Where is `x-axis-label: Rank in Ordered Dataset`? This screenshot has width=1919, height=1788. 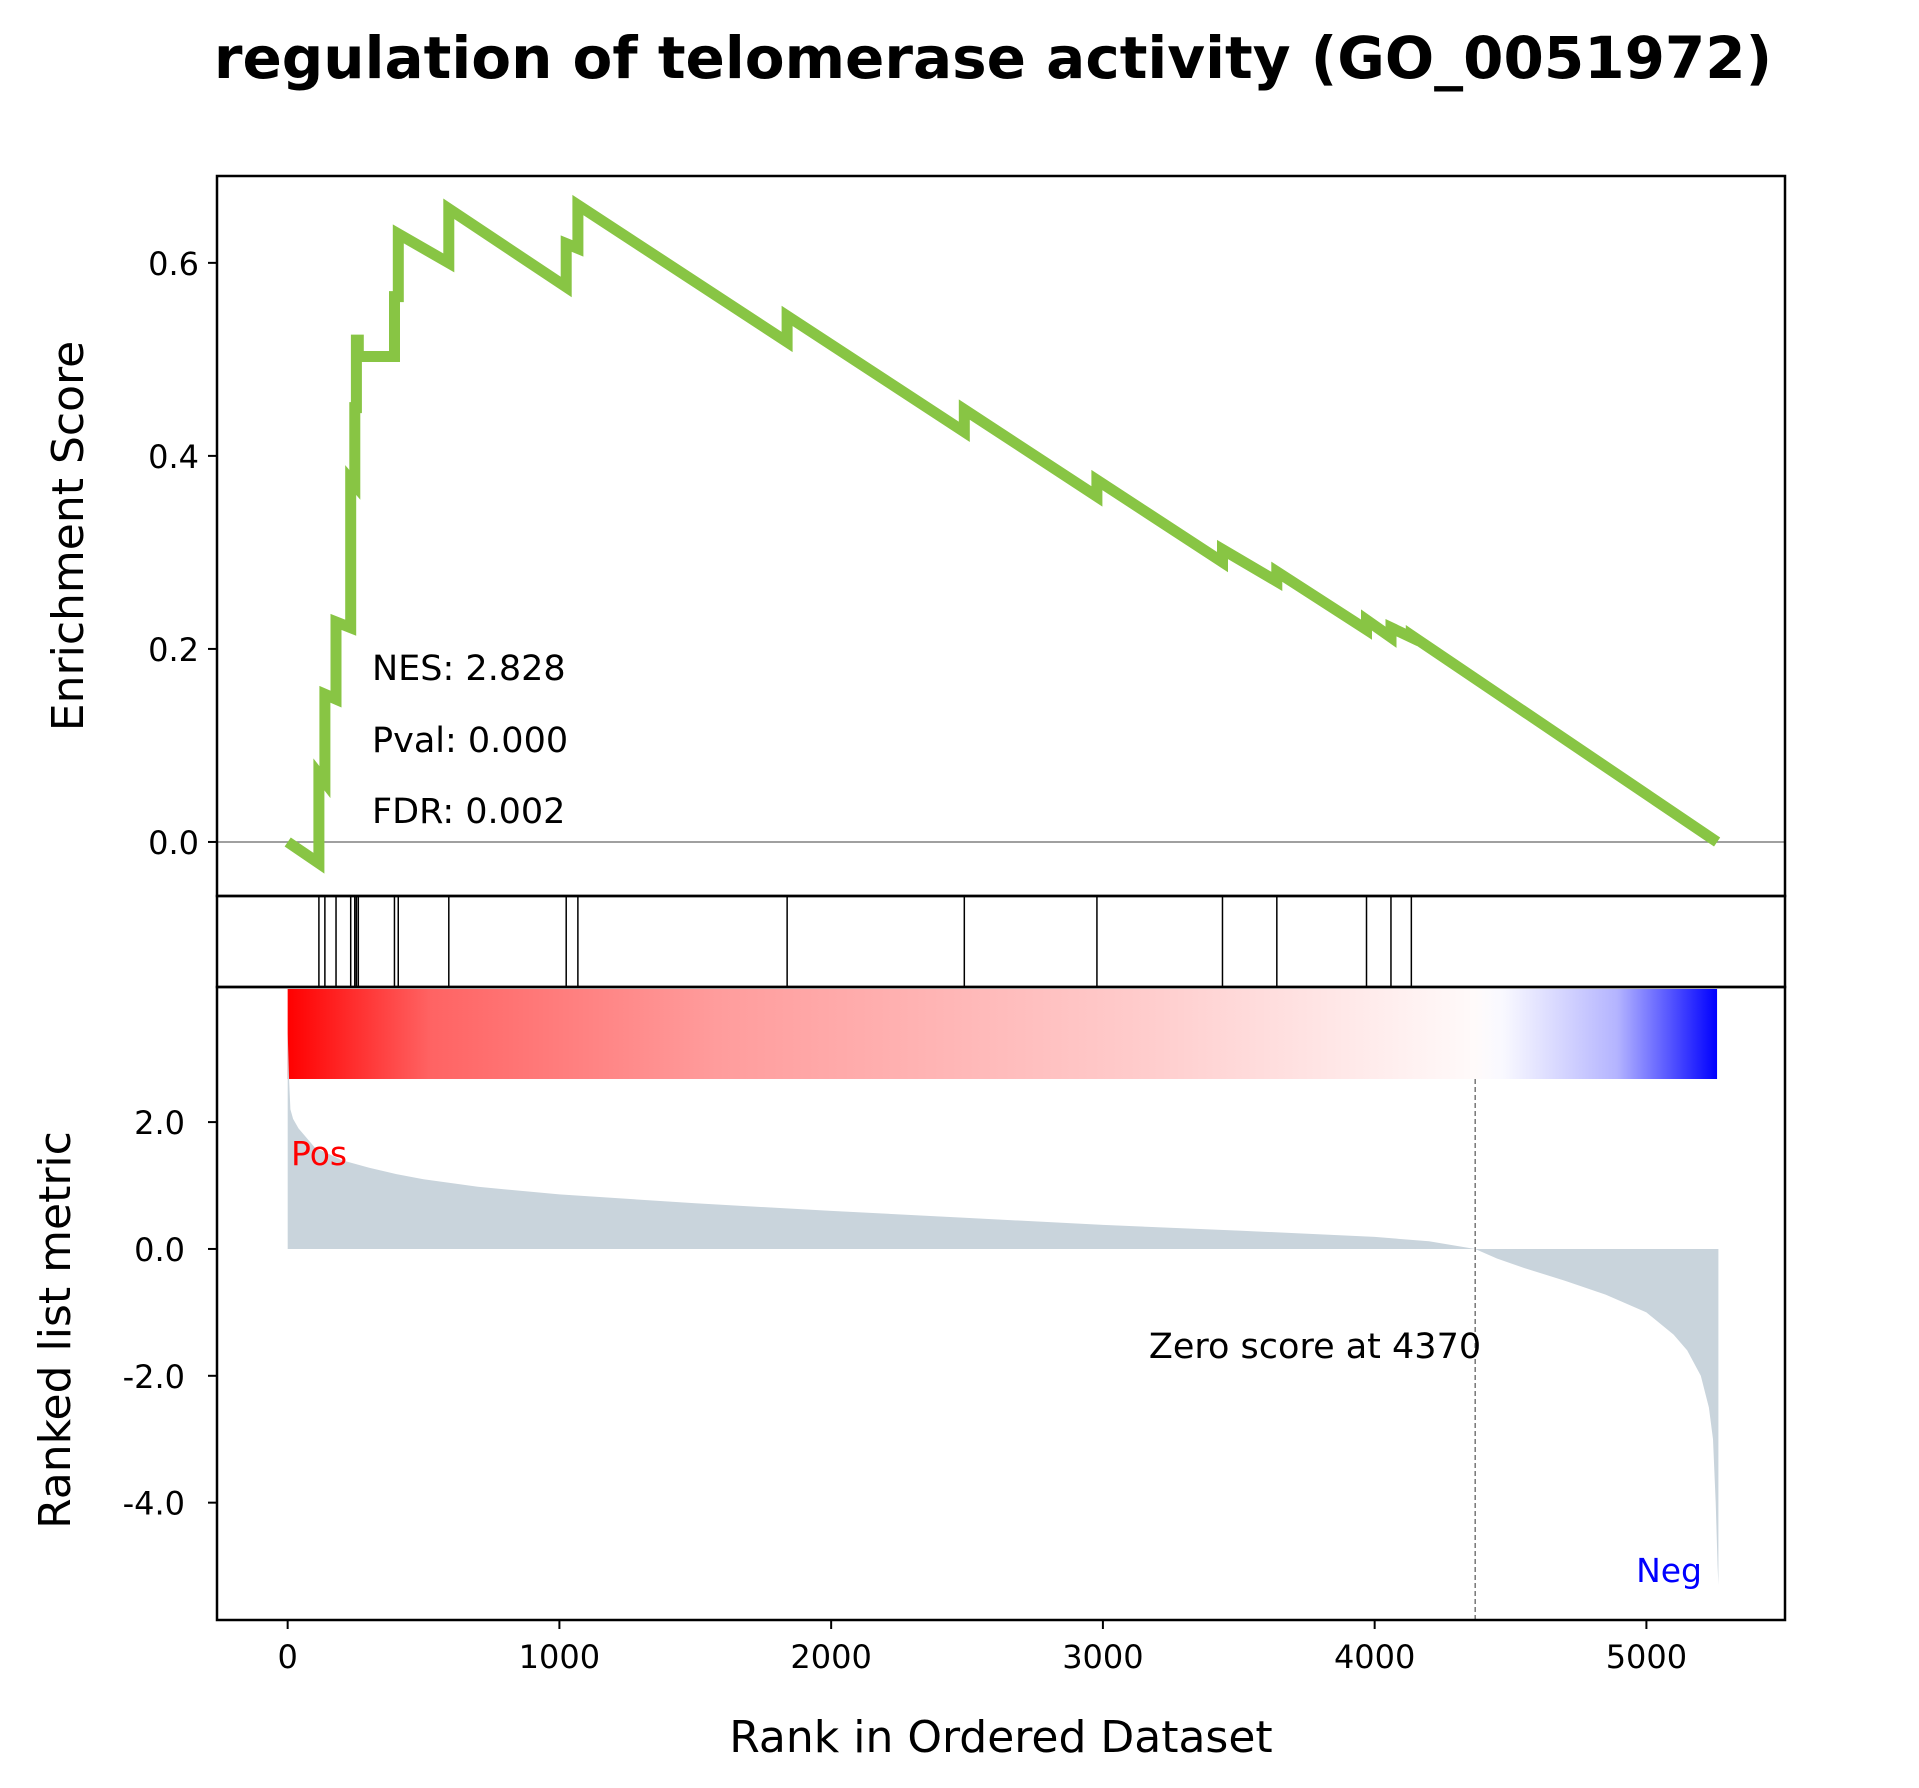 x-axis-label: Rank in Ordered Dataset is located at coordinates (1000, 1737).